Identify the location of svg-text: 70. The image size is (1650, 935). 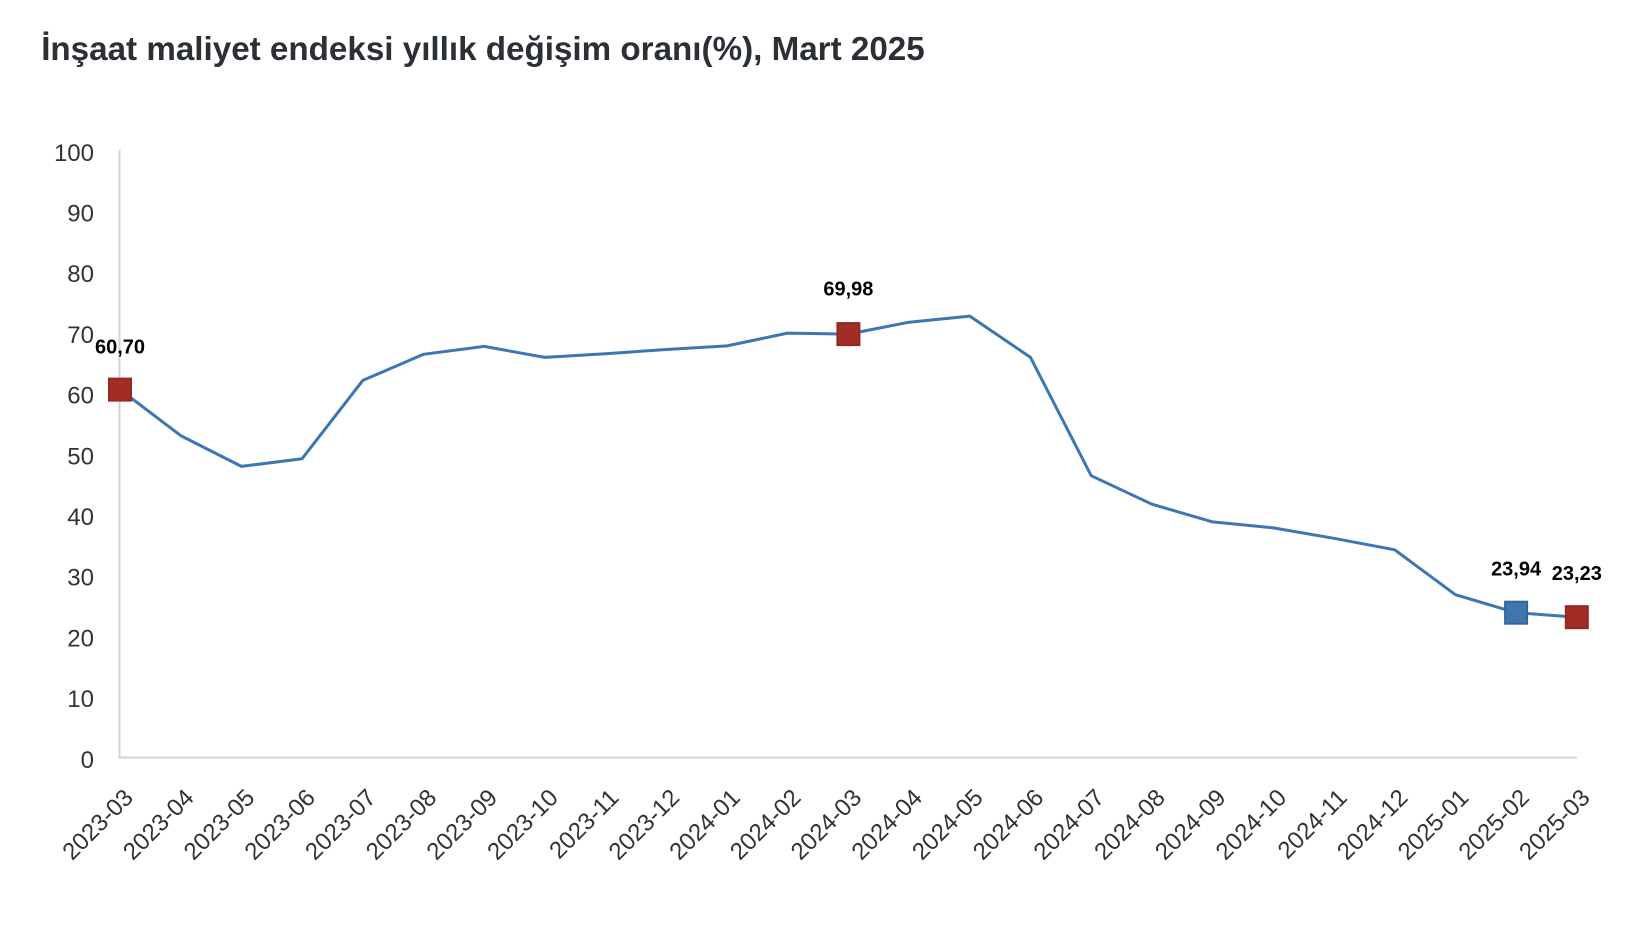
(80, 335).